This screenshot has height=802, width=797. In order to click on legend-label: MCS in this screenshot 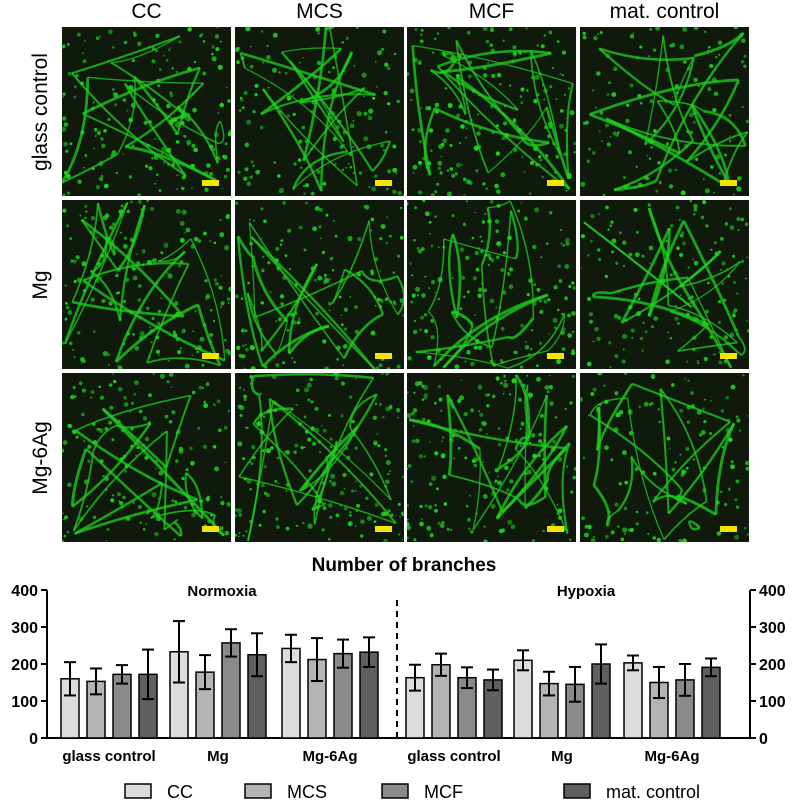, I will do `click(307, 792)`.